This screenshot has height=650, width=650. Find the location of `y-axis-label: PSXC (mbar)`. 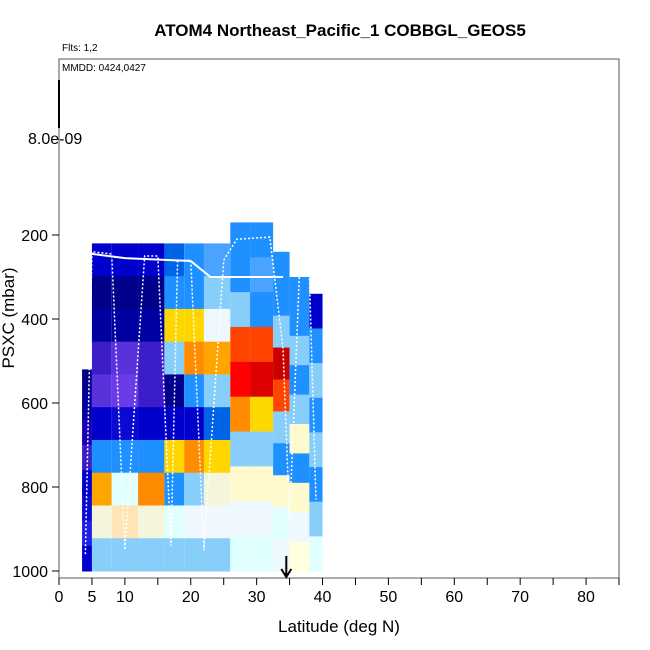

y-axis-label: PSXC (mbar) is located at coordinates (9, 317).